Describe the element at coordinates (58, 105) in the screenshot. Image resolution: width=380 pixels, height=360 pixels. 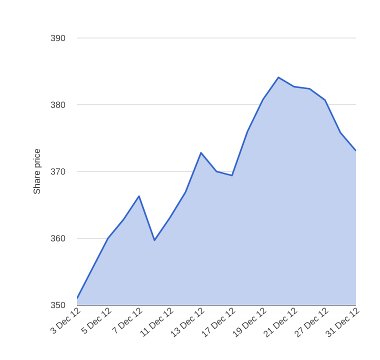
I see `y-tick-label: 380` at that location.